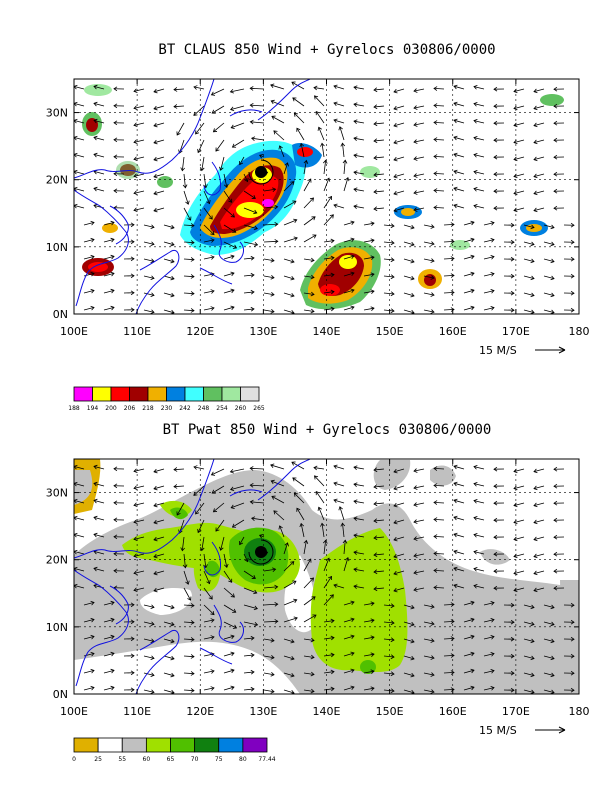 The image size is (612, 792). I want to click on colorbar-label: 200, so click(111, 408).